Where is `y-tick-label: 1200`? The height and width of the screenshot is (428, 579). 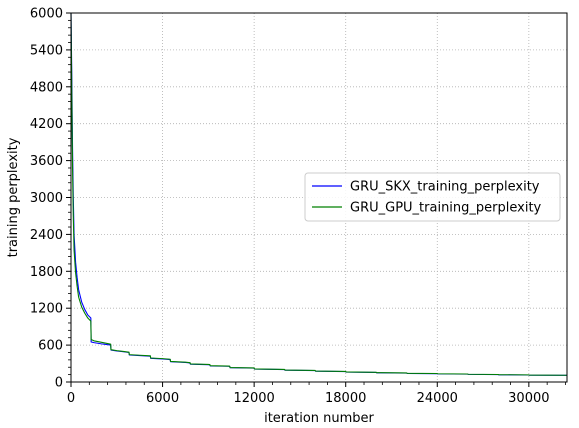
y-tick-label: 1200 is located at coordinates (46, 309).